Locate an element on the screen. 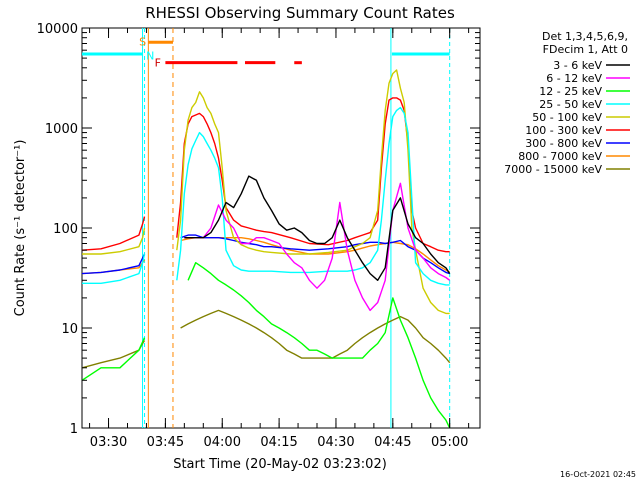  flag-label-n: N is located at coordinates (150, 56).